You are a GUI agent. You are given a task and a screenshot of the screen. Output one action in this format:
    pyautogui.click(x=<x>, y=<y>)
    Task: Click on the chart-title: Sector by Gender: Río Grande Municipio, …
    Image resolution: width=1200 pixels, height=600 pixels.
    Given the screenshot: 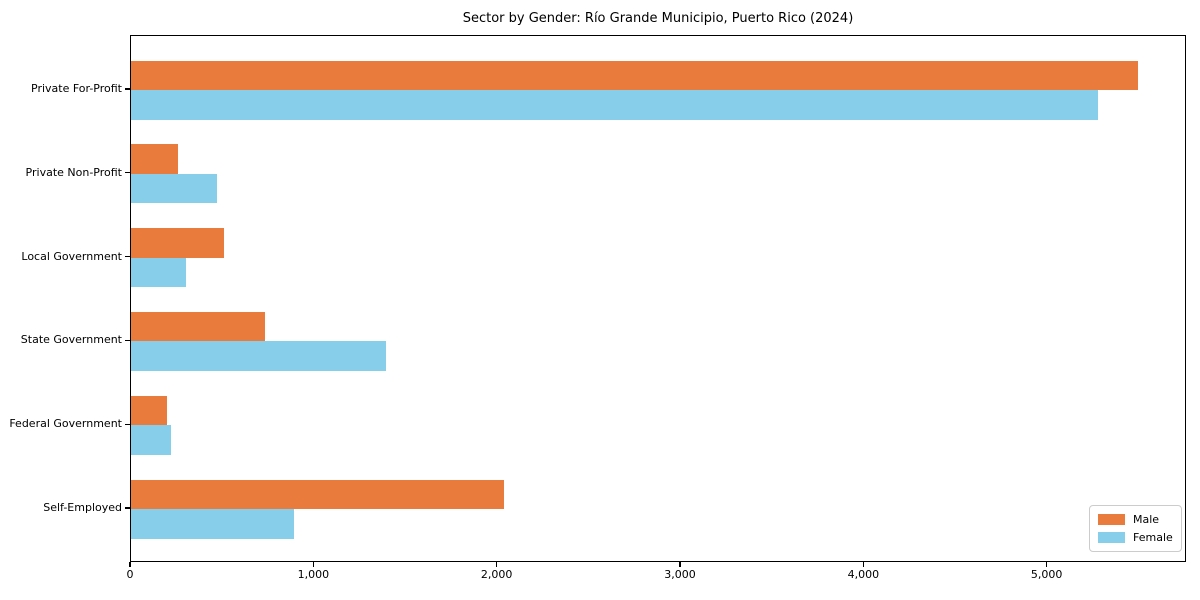 What is the action you would take?
    pyautogui.click(x=658, y=18)
    